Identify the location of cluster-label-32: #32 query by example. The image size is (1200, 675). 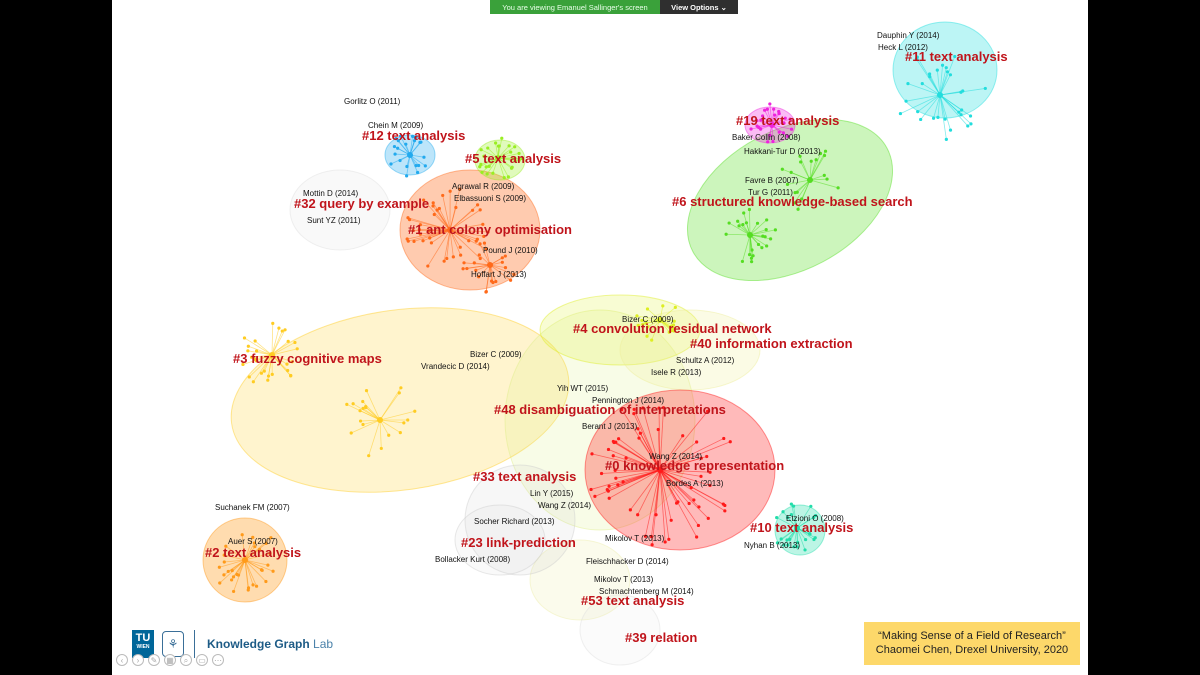
(361, 203).